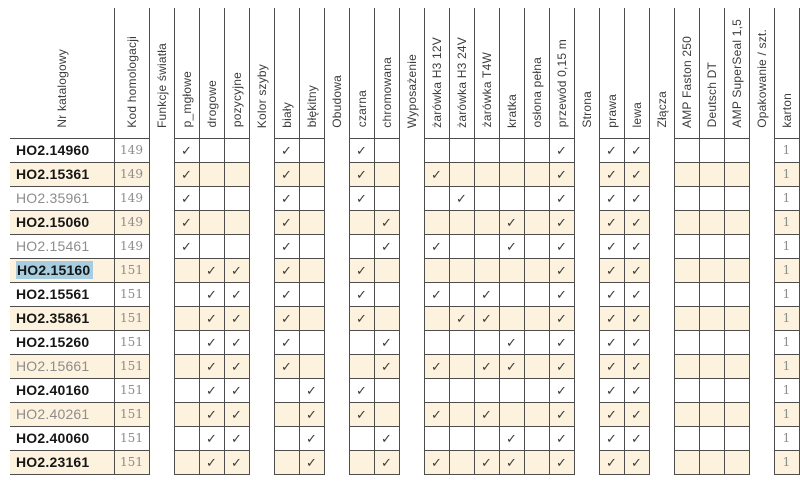  Describe the element at coordinates (405, 318) in the screenshot. I see `table-row: HO2.35861 151 ✓ ✓ ✓ ✓ ✓ ✓ ✓ ✓ ✓ 1` at that location.